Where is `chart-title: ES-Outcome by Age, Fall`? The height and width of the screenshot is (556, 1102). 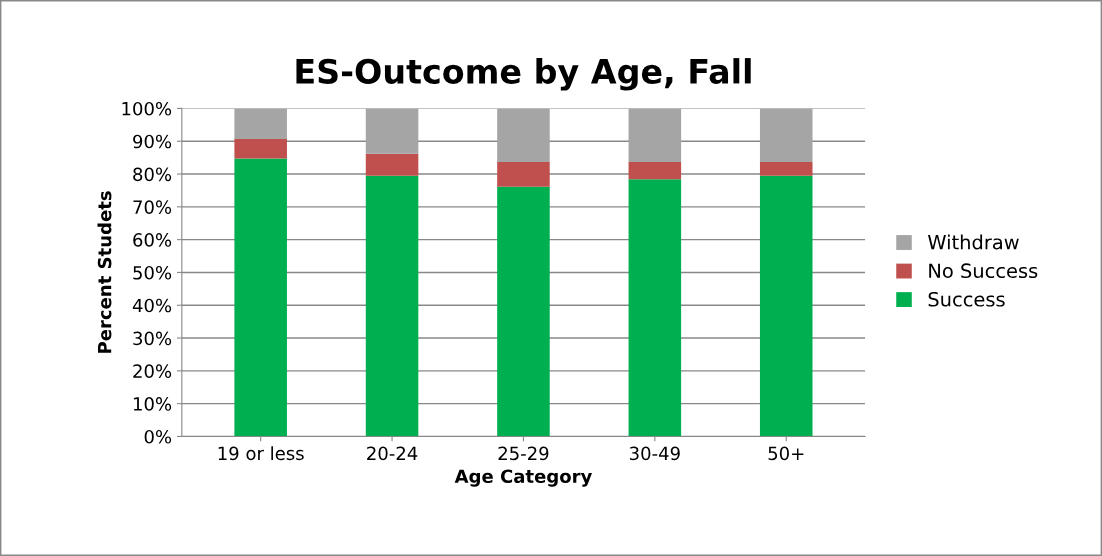
chart-title: ES-Outcome by Age, Fall is located at coordinates (523, 74).